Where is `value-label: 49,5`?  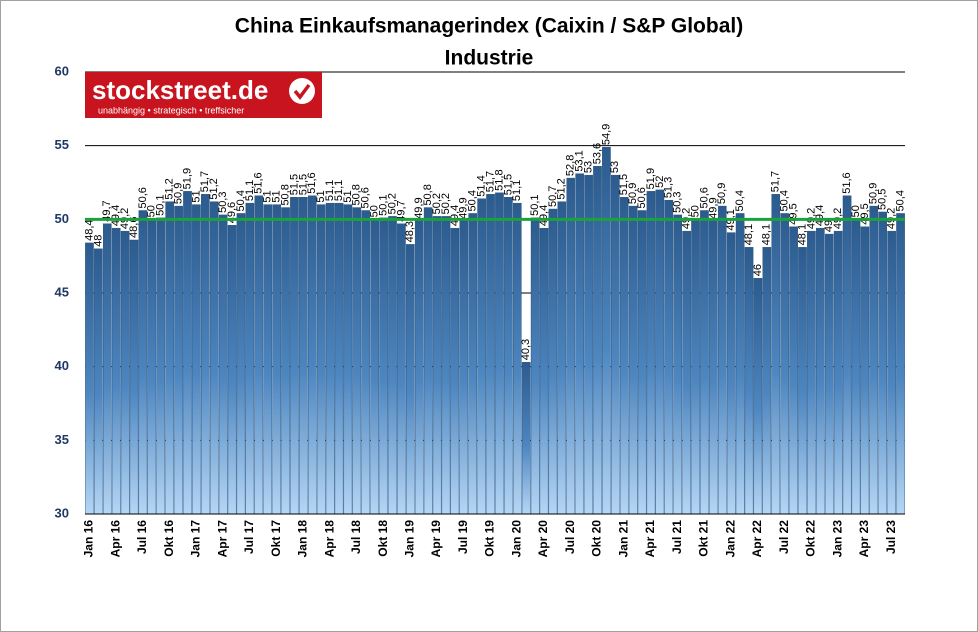 value-label: 49,5 is located at coordinates (793, 213).